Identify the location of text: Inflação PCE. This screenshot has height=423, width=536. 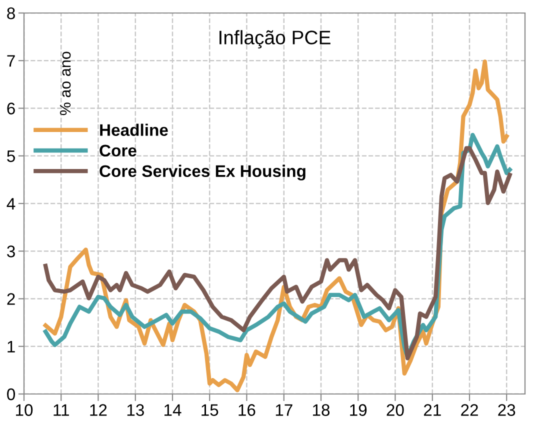
(275, 39).